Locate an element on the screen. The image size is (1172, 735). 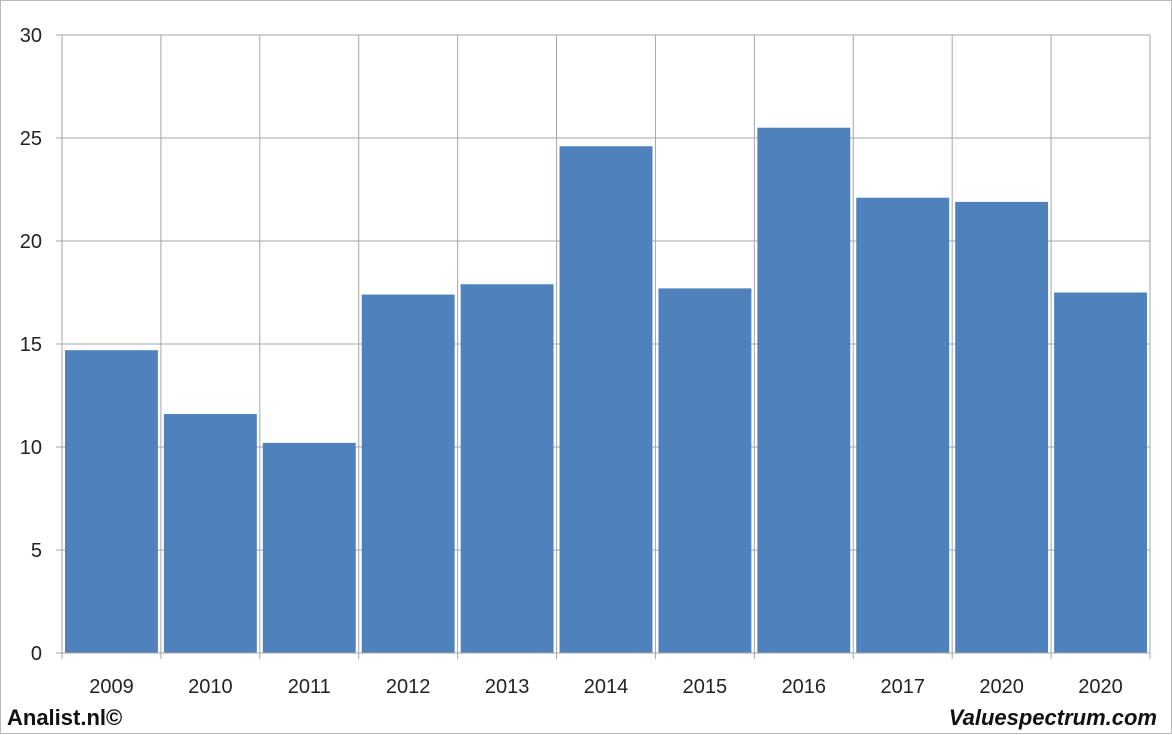
x-tick-label: 2013 is located at coordinates (507, 687).